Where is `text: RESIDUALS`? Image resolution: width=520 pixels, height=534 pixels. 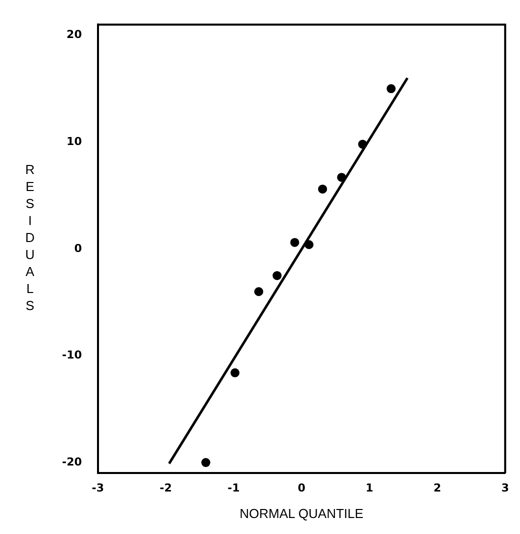 text: RESIDUALS is located at coordinates (30, 237).